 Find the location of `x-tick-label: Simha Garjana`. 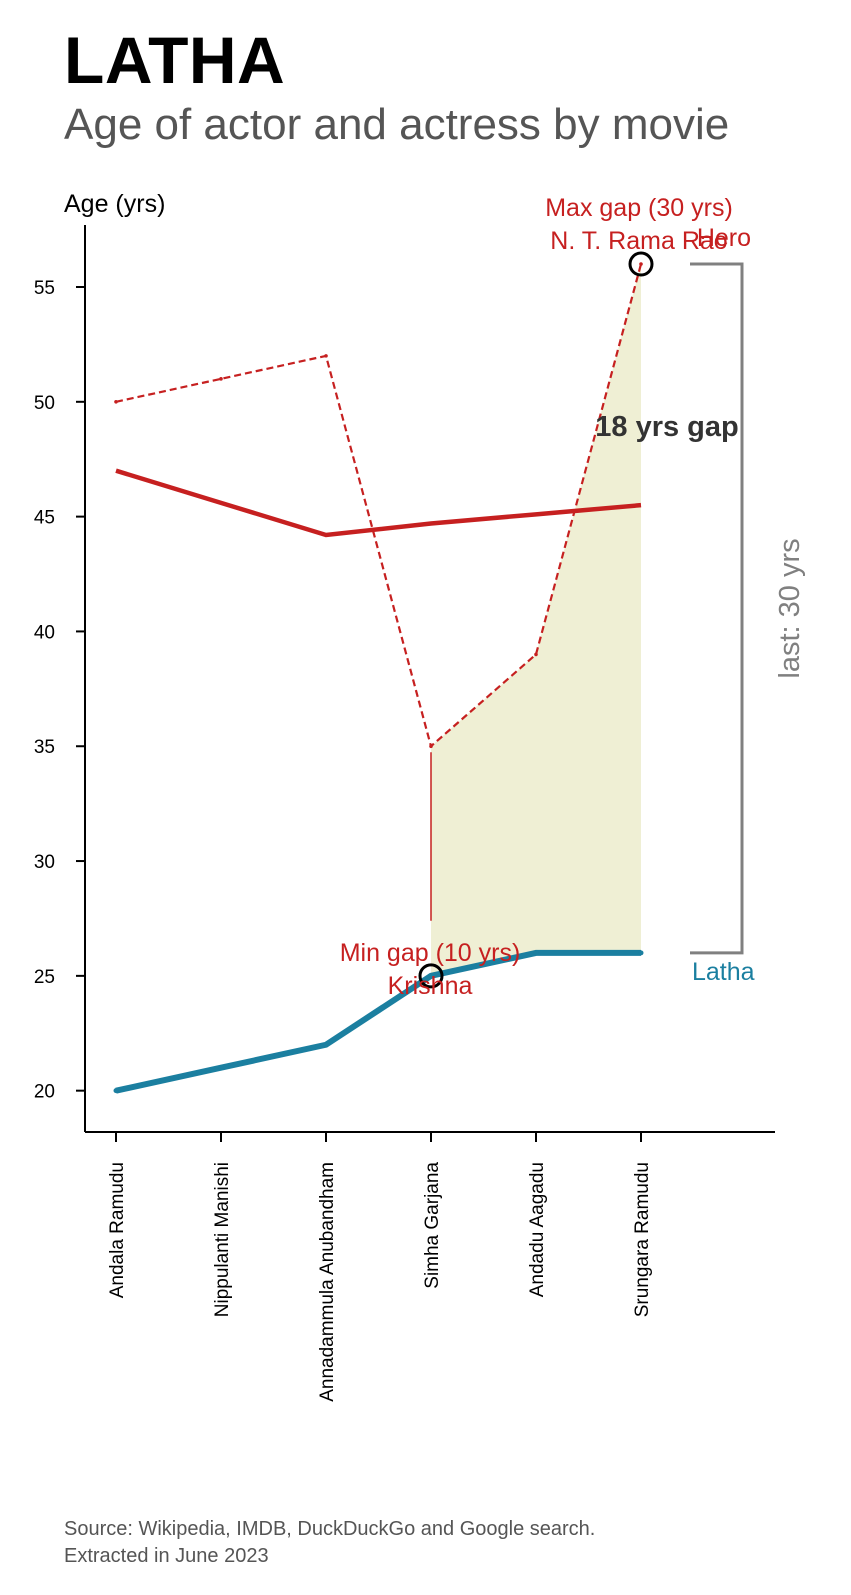

x-tick-label: Simha Garjana is located at coordinates (432, 1225).